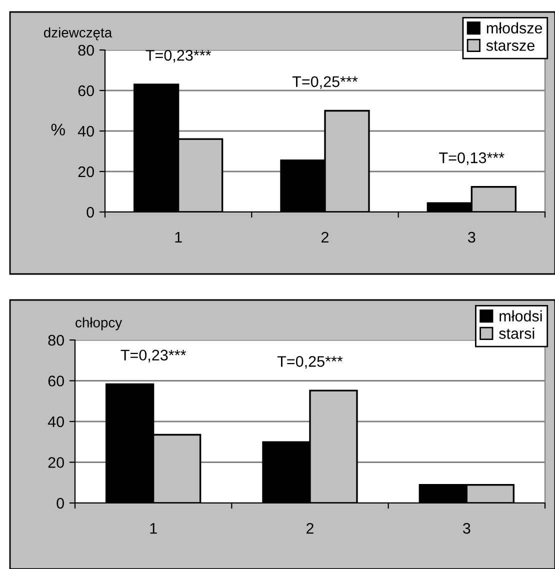 This screenshot has height=569, width=555. What do you see at coordinates (99, 323) in the screenshot?
I see `chart-title: chłopcy` at bounding box center [99, 323].